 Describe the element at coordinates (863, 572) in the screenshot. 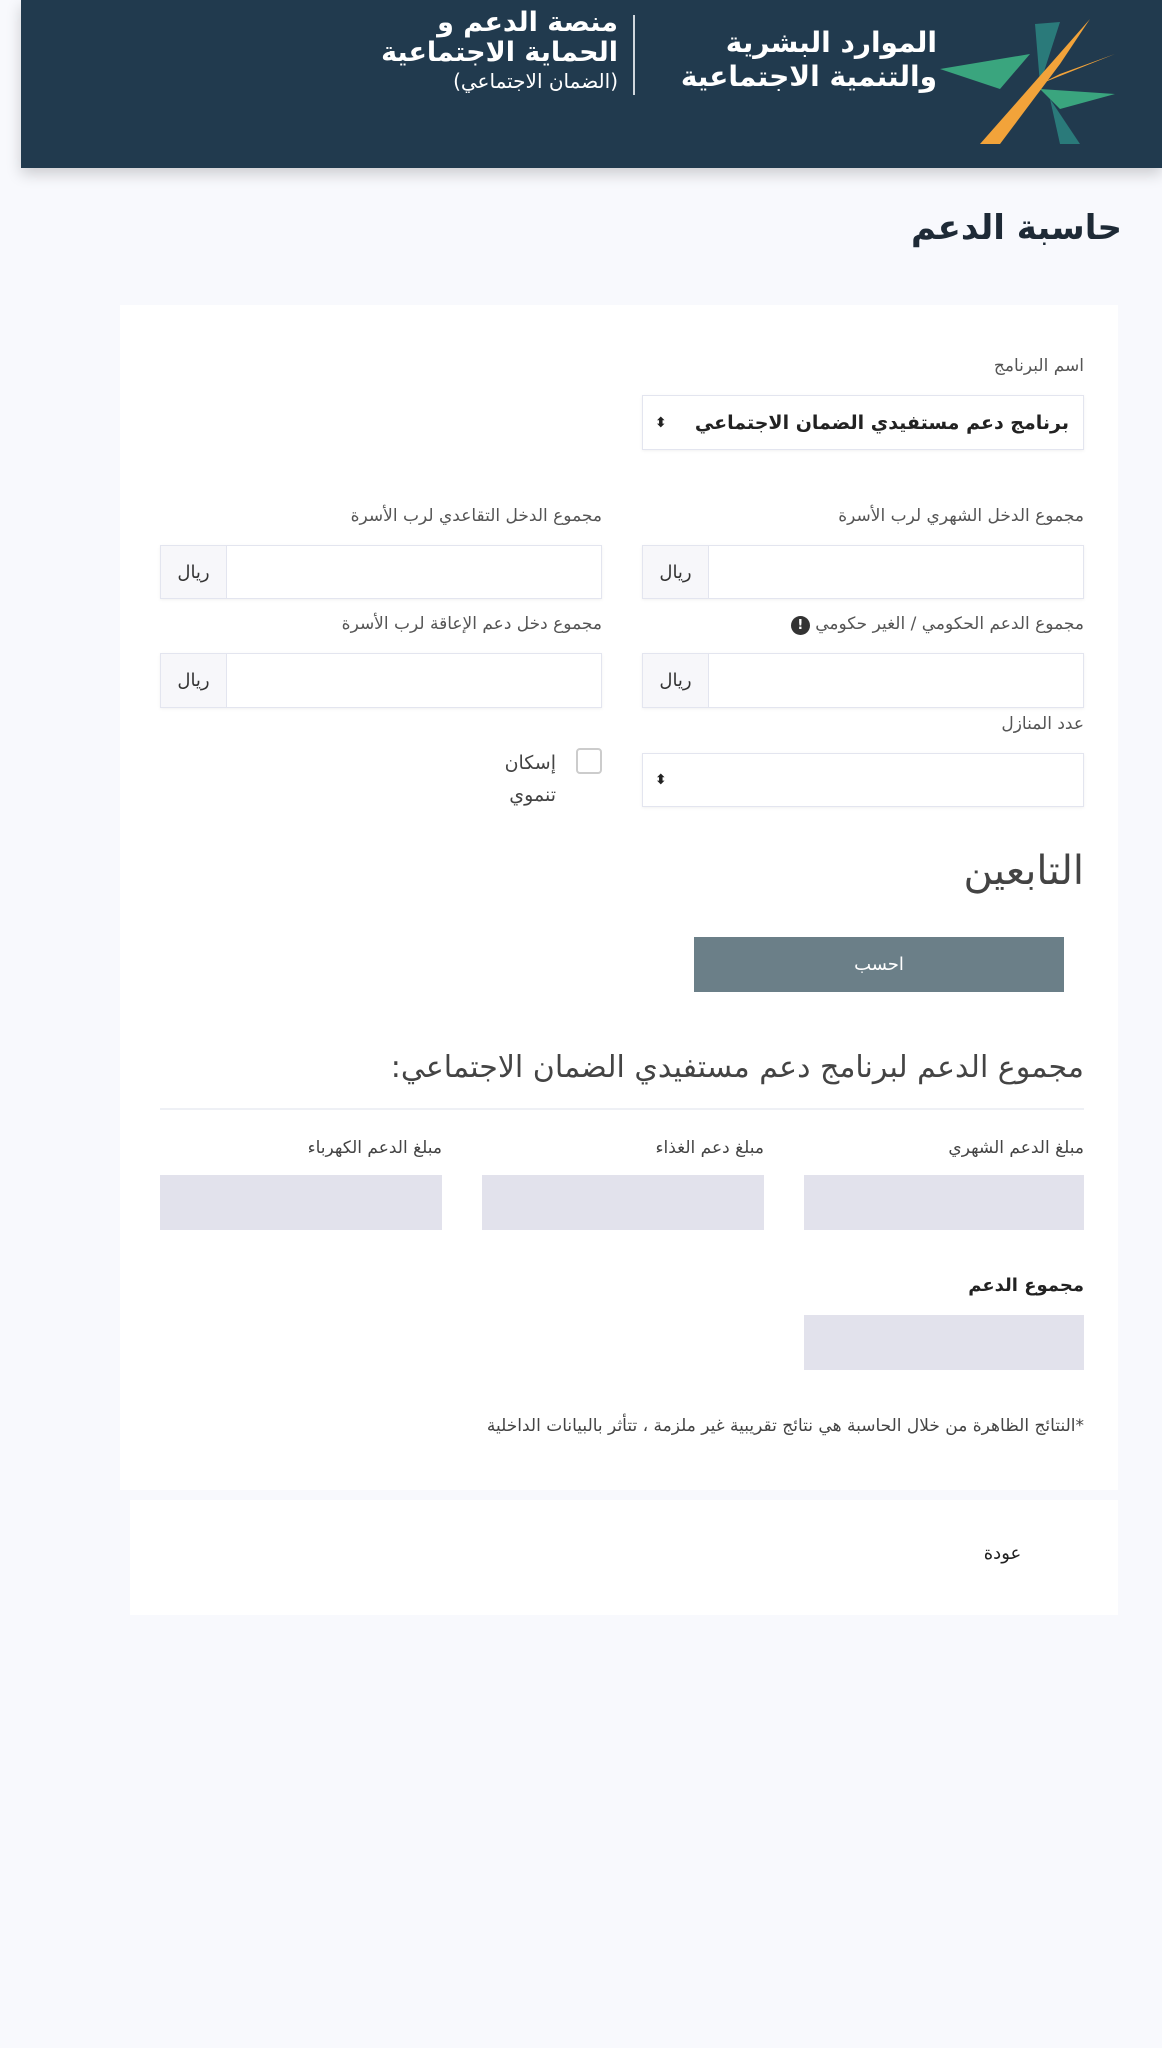

I see `monthly-income-input: ريال` at that location.